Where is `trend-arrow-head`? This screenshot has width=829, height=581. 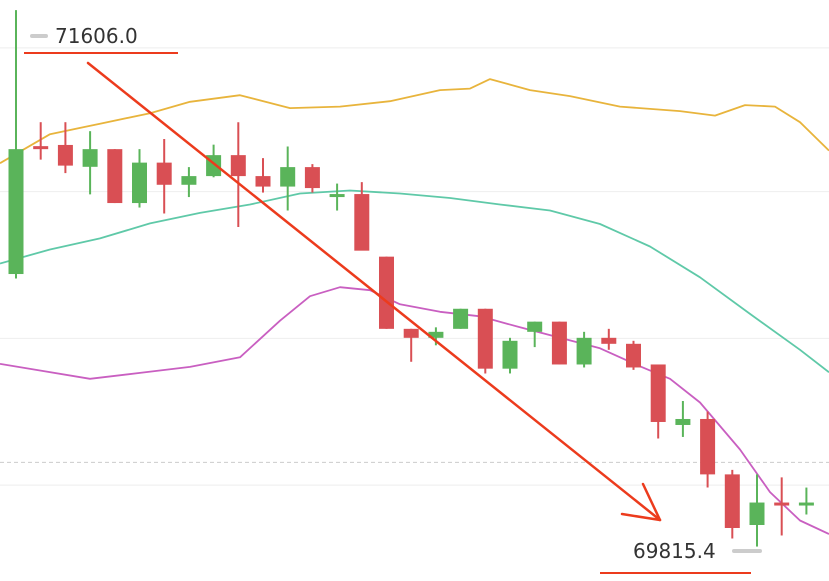
trend-arrow-head is located at coordinates (641, 502).